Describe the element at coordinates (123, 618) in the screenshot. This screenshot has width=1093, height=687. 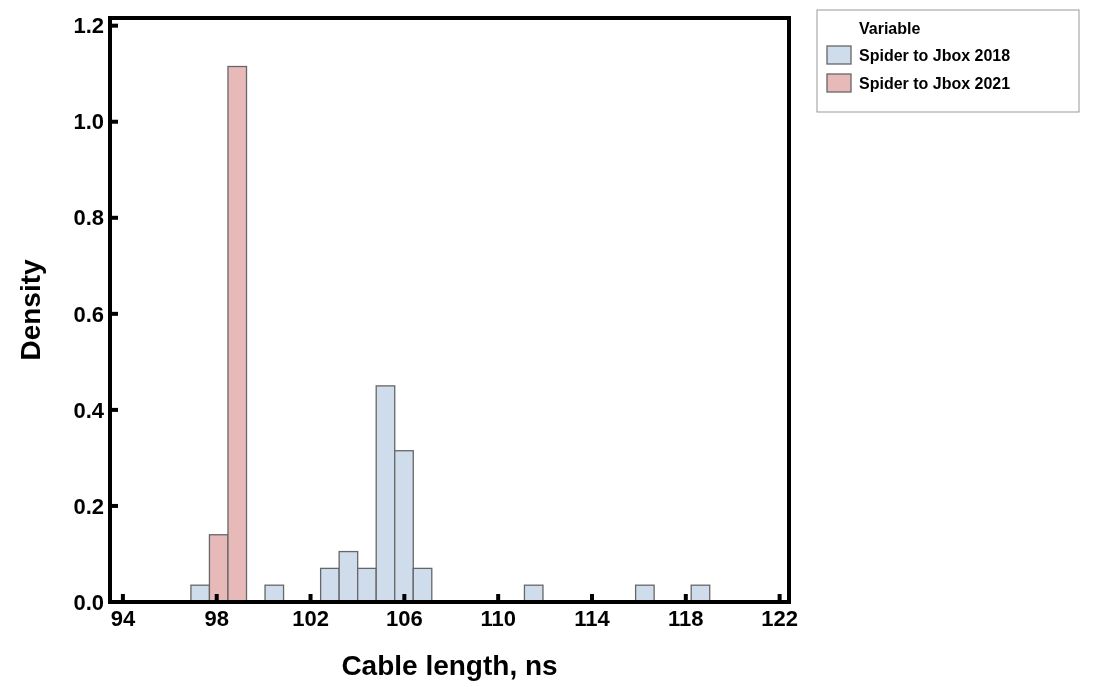
I see `x-tick-label: 94` at that location.